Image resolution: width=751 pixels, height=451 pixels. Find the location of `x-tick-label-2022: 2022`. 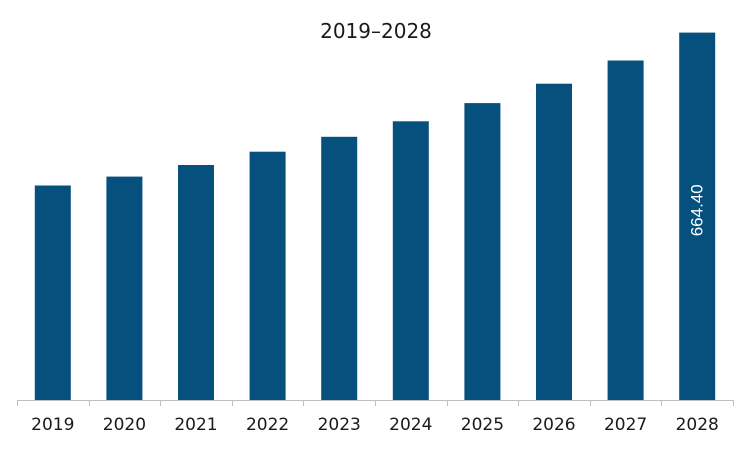

x-tick-label-2022: 2022 is located at coordinates (267, 425).